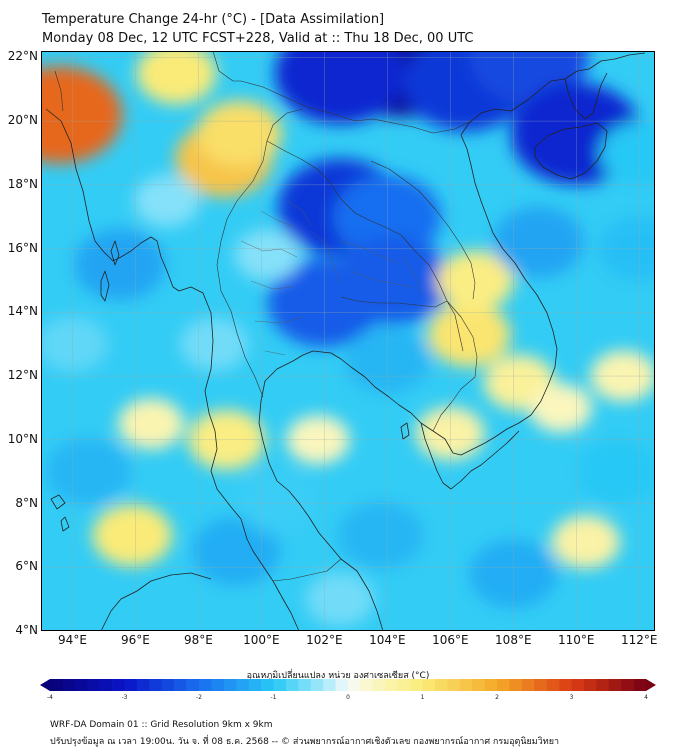 This screenshot has width=676, height=756. I want to click on colorbar-tick-label: -4, so click(50, 697).